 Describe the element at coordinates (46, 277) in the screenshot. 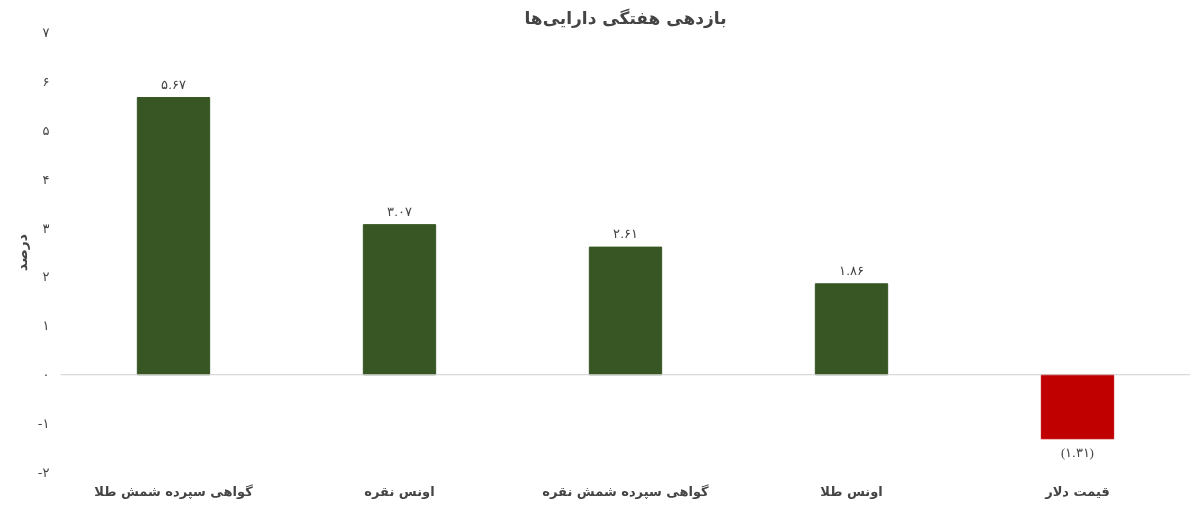

I see `y-tick-label: ۲` at that location.